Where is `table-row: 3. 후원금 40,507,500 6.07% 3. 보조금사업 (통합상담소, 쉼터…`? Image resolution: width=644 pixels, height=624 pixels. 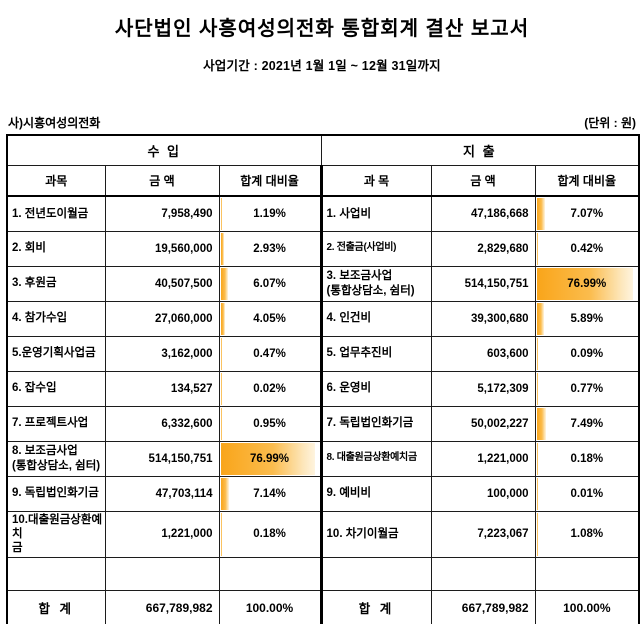 table-row: 3. 후원금 40,507,500 6.07% 3. 보조금사업 (통합상담소, 쉼터… is located at coordinates (323, 283).